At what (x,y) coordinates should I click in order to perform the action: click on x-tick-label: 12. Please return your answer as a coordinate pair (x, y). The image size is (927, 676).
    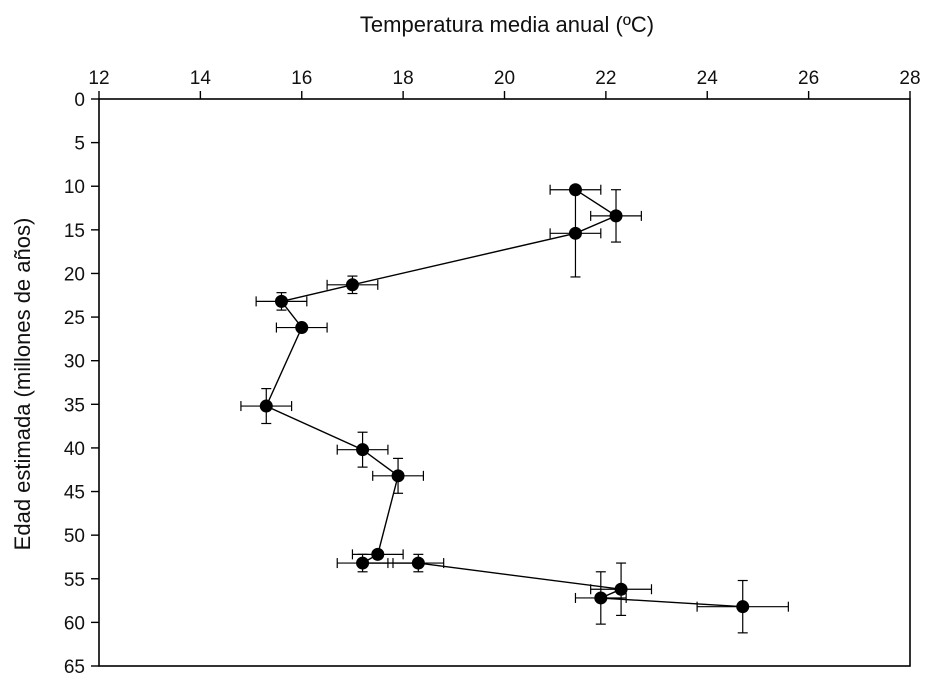
    Looking at the image, I should click on (98, 78).